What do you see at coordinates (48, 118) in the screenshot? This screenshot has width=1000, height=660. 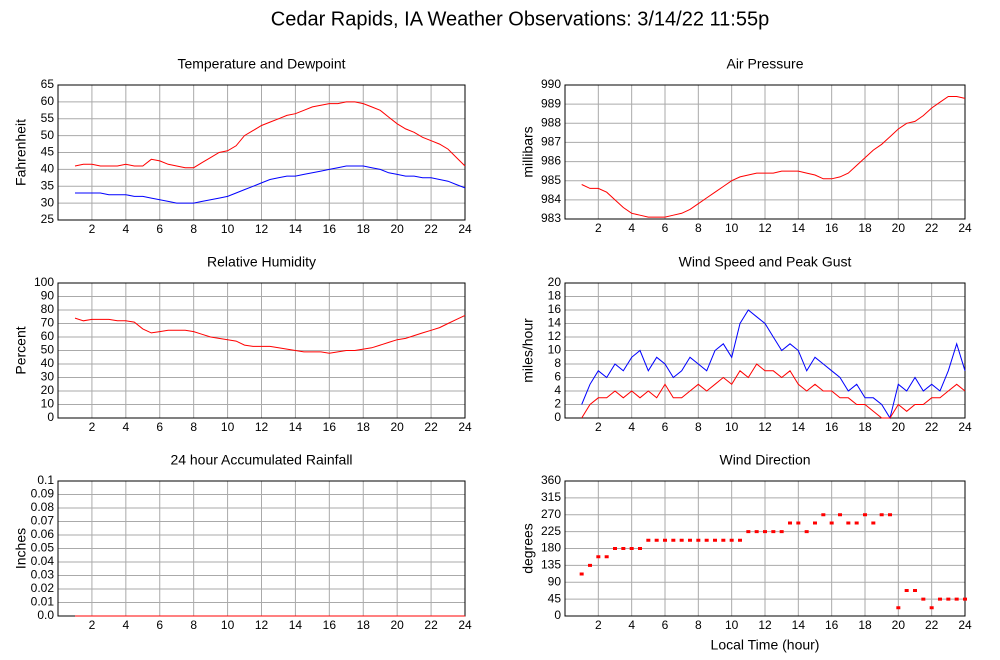 I see `y-tick-label: 55` at bounding box center [48, 118].